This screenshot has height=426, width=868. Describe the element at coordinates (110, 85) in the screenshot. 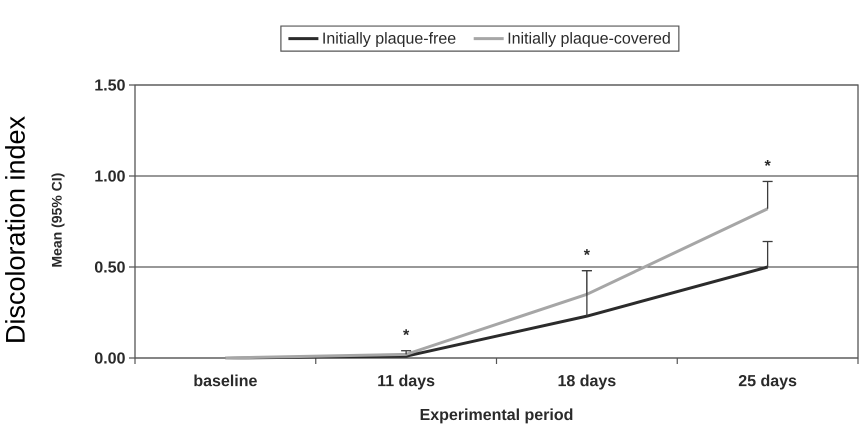

I see `y-tick-label: 1.50` at that location.